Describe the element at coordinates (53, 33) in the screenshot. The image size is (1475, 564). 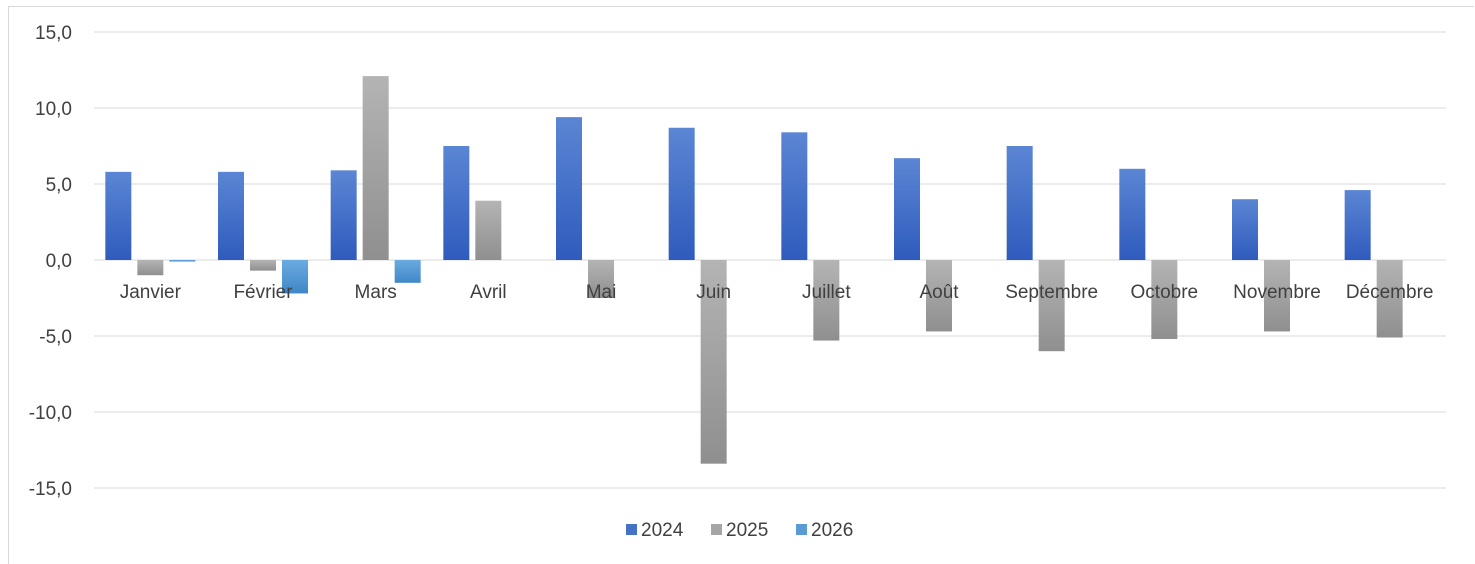
I see `y-tick-label: 15,0` at that location.